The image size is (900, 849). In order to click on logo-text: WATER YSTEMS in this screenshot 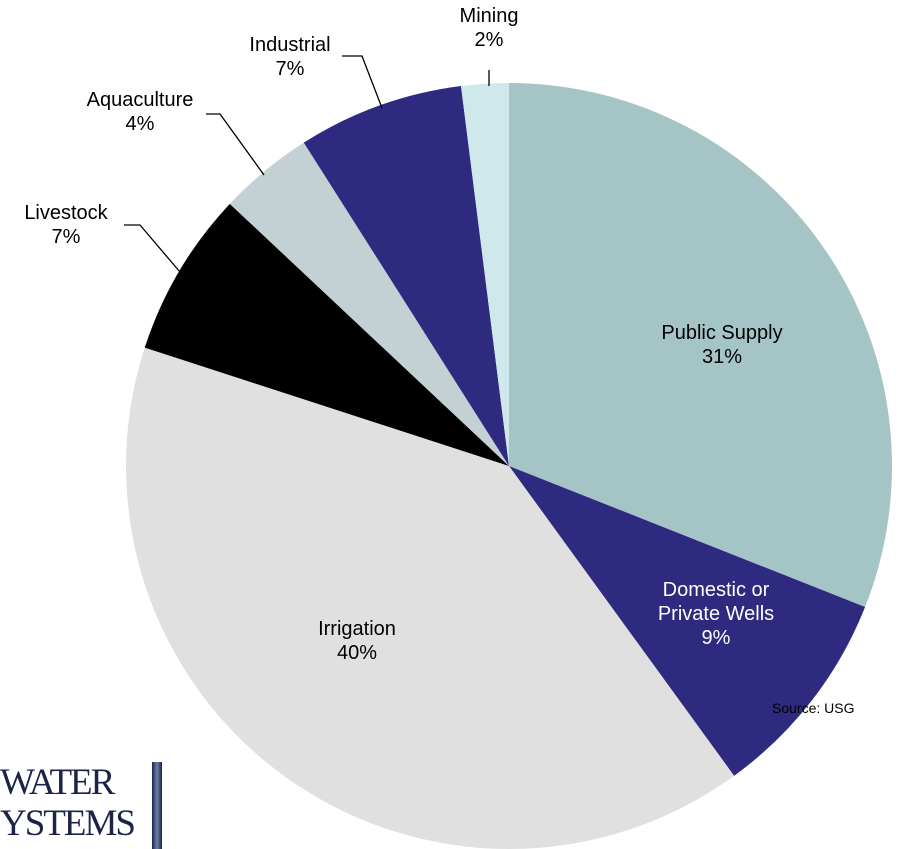, I will do `click(77, 805)`.